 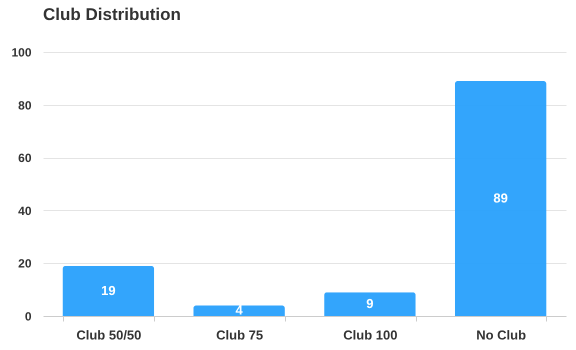 What do you see at coordinates (25, 105) in the screenshot?
I see `y-tick-label: 80` at bounding box center [25, 105].